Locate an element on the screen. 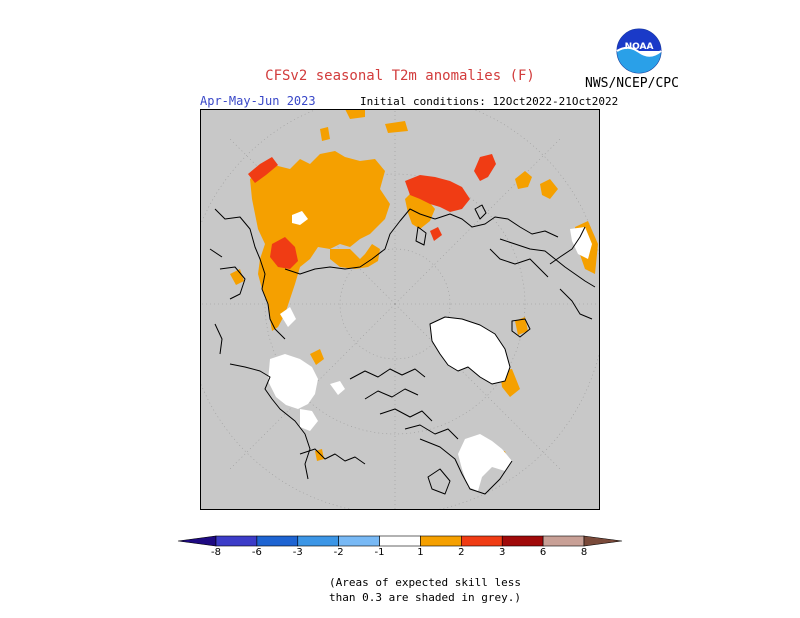 Image resolution: width=800 pixels, height=618 pixels. colorbar-tick-label: 3 is located at coordinates (502, 552).